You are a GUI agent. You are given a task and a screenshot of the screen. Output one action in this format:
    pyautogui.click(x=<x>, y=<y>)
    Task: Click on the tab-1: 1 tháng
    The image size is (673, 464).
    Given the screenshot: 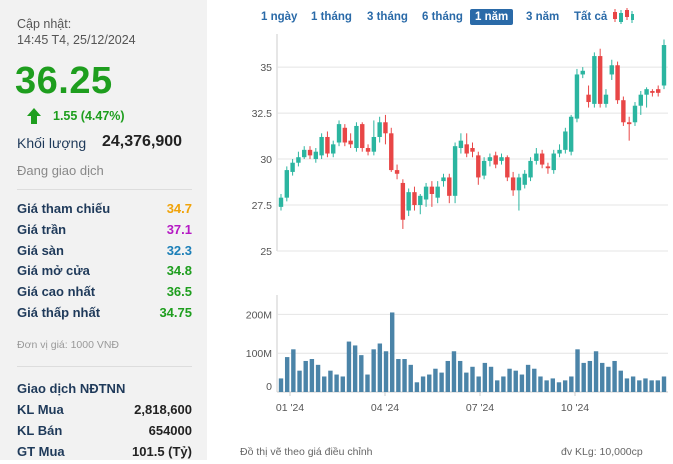 What is the action you would take?
    pyautogui.click(x=331, y=17)
    